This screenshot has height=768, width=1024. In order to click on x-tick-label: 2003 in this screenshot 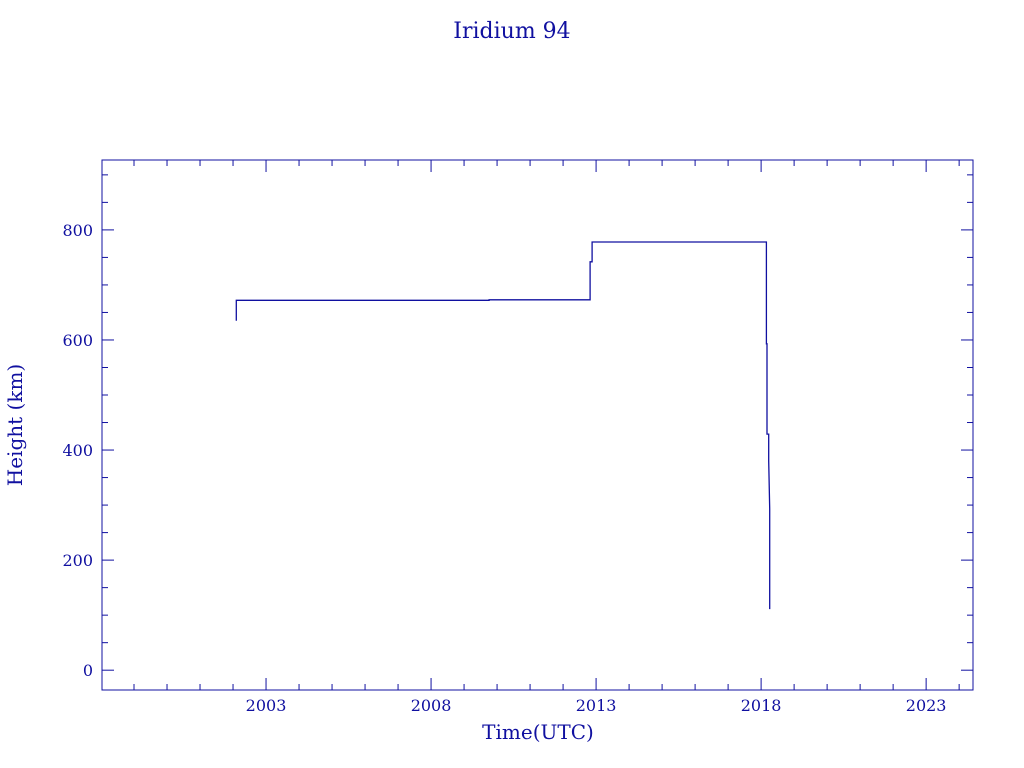, I will do `click(266, 705)`.